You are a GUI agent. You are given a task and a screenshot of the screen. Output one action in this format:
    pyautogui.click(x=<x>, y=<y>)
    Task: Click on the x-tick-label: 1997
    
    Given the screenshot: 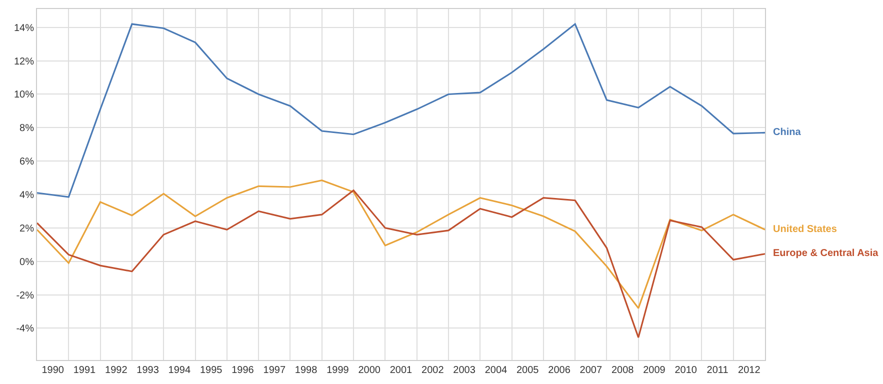 What is the action you would take?
    pyautogui.click(x=274, y=370)
    